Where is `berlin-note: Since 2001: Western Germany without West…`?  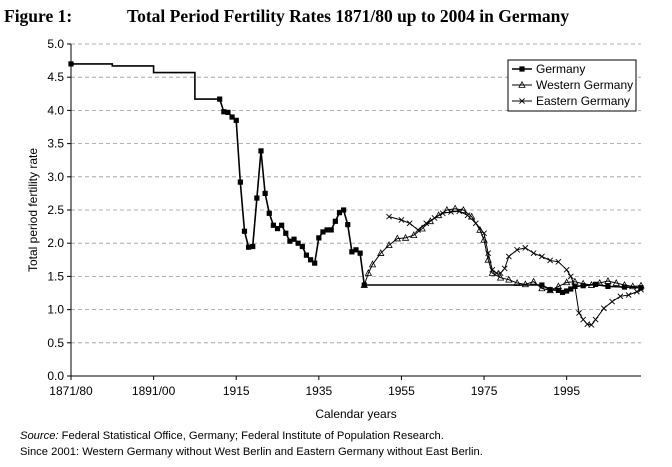 berlin-note: Since 2001: Western Germany without West… is located at coordinates (251, 452).